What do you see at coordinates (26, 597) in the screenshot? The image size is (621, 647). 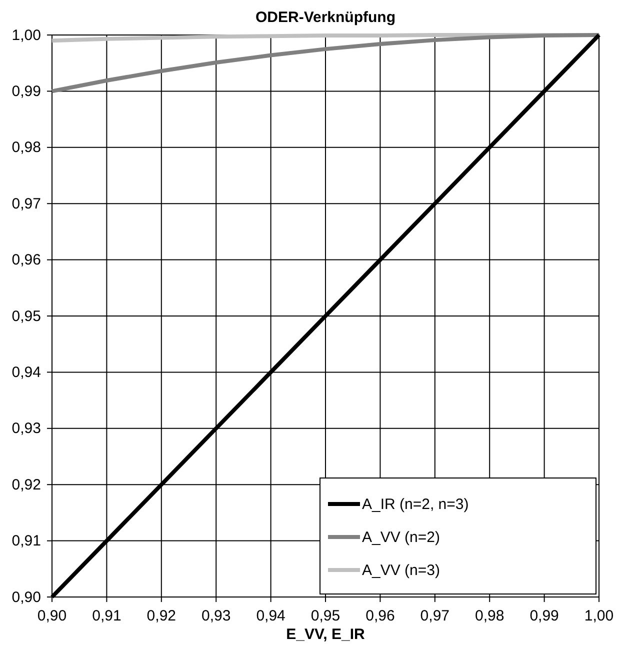 I see `y-tick-label: 0,90` at bounding box center [26, 597].